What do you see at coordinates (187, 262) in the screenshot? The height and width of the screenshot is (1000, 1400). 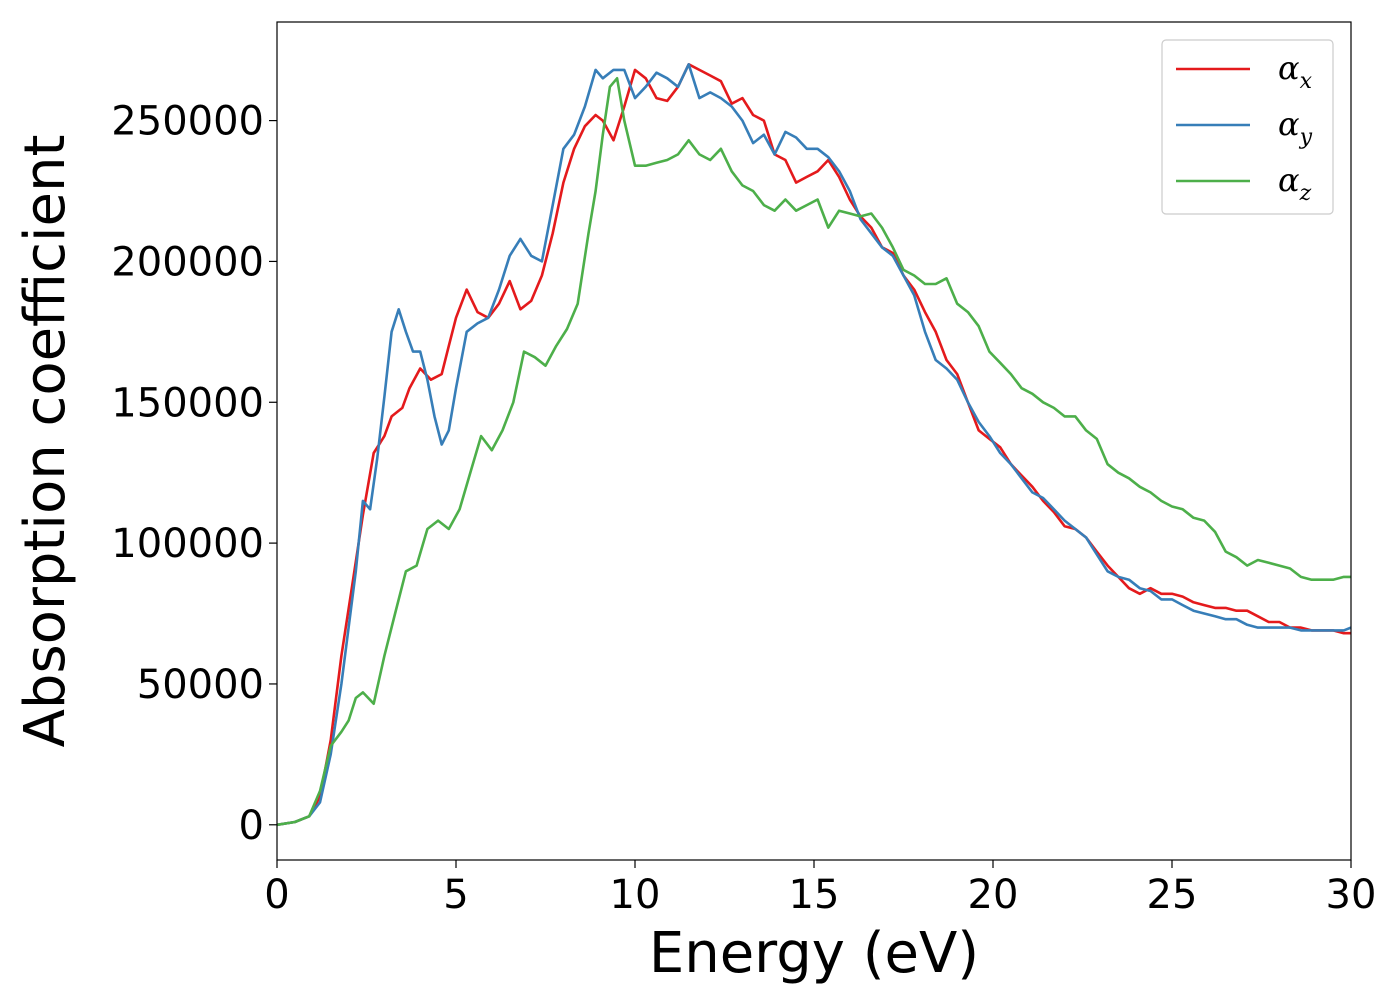 I see `y-tick-label: 200000` at bounding box center [187, 262].